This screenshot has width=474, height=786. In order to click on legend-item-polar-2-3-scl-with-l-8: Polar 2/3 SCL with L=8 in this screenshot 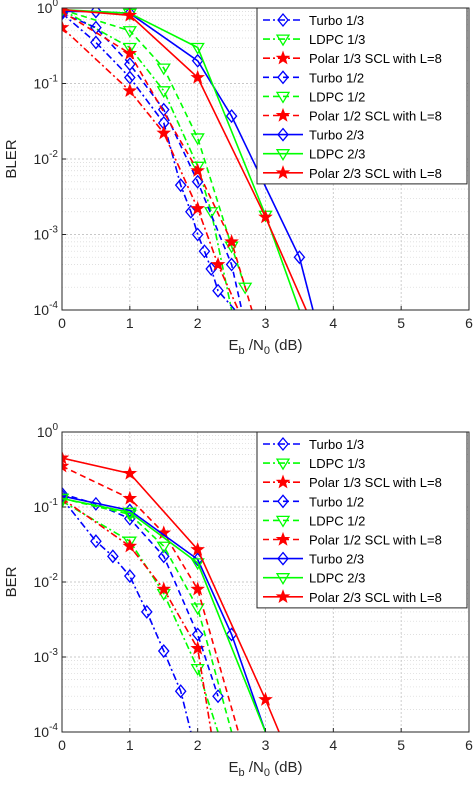, I will do `click(352, 173)`.